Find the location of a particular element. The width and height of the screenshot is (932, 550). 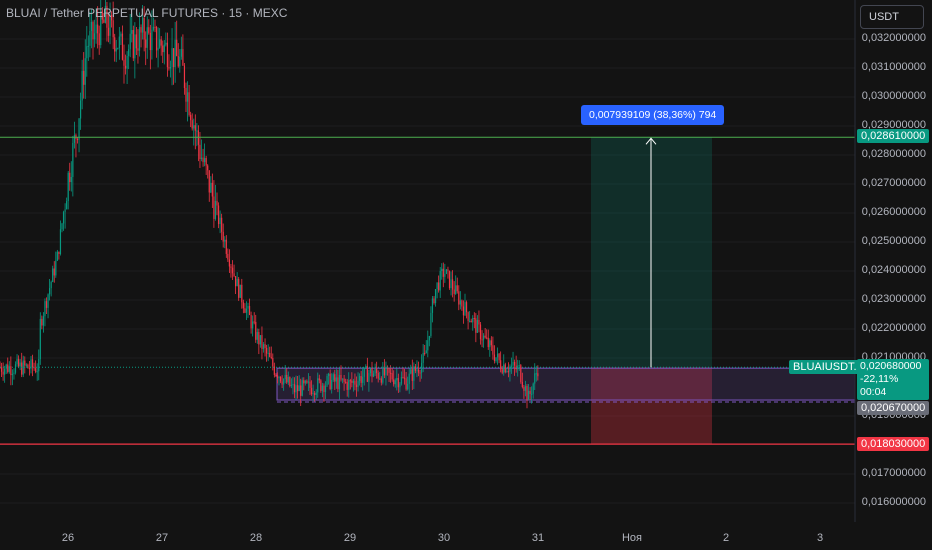

time-tick-label: 3 is located at coordinates (820, 538).